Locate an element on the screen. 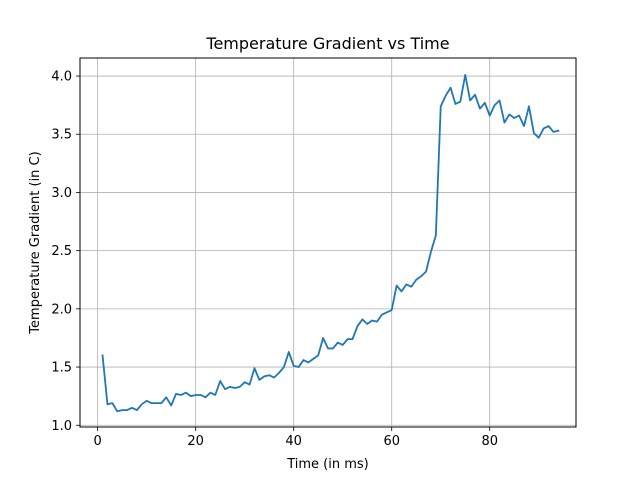 The image size is (640, 480). y-tick-label: 1.5 is located at coordinates (61, 368).